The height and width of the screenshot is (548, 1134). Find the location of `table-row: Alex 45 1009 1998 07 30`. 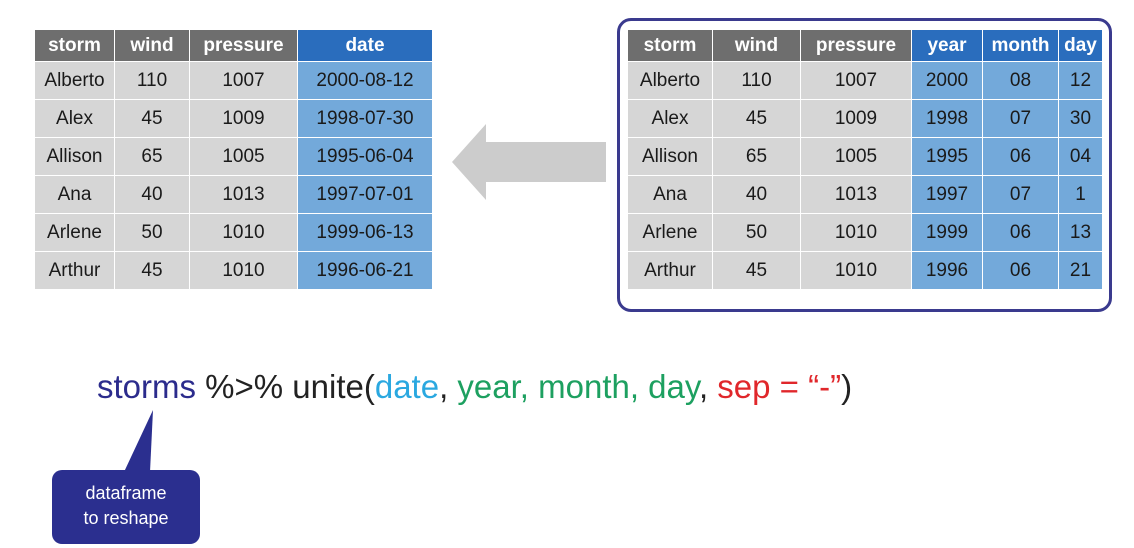

table-row: Alex 45 1009 1998 07 30 is located at coordinates (865, 118).